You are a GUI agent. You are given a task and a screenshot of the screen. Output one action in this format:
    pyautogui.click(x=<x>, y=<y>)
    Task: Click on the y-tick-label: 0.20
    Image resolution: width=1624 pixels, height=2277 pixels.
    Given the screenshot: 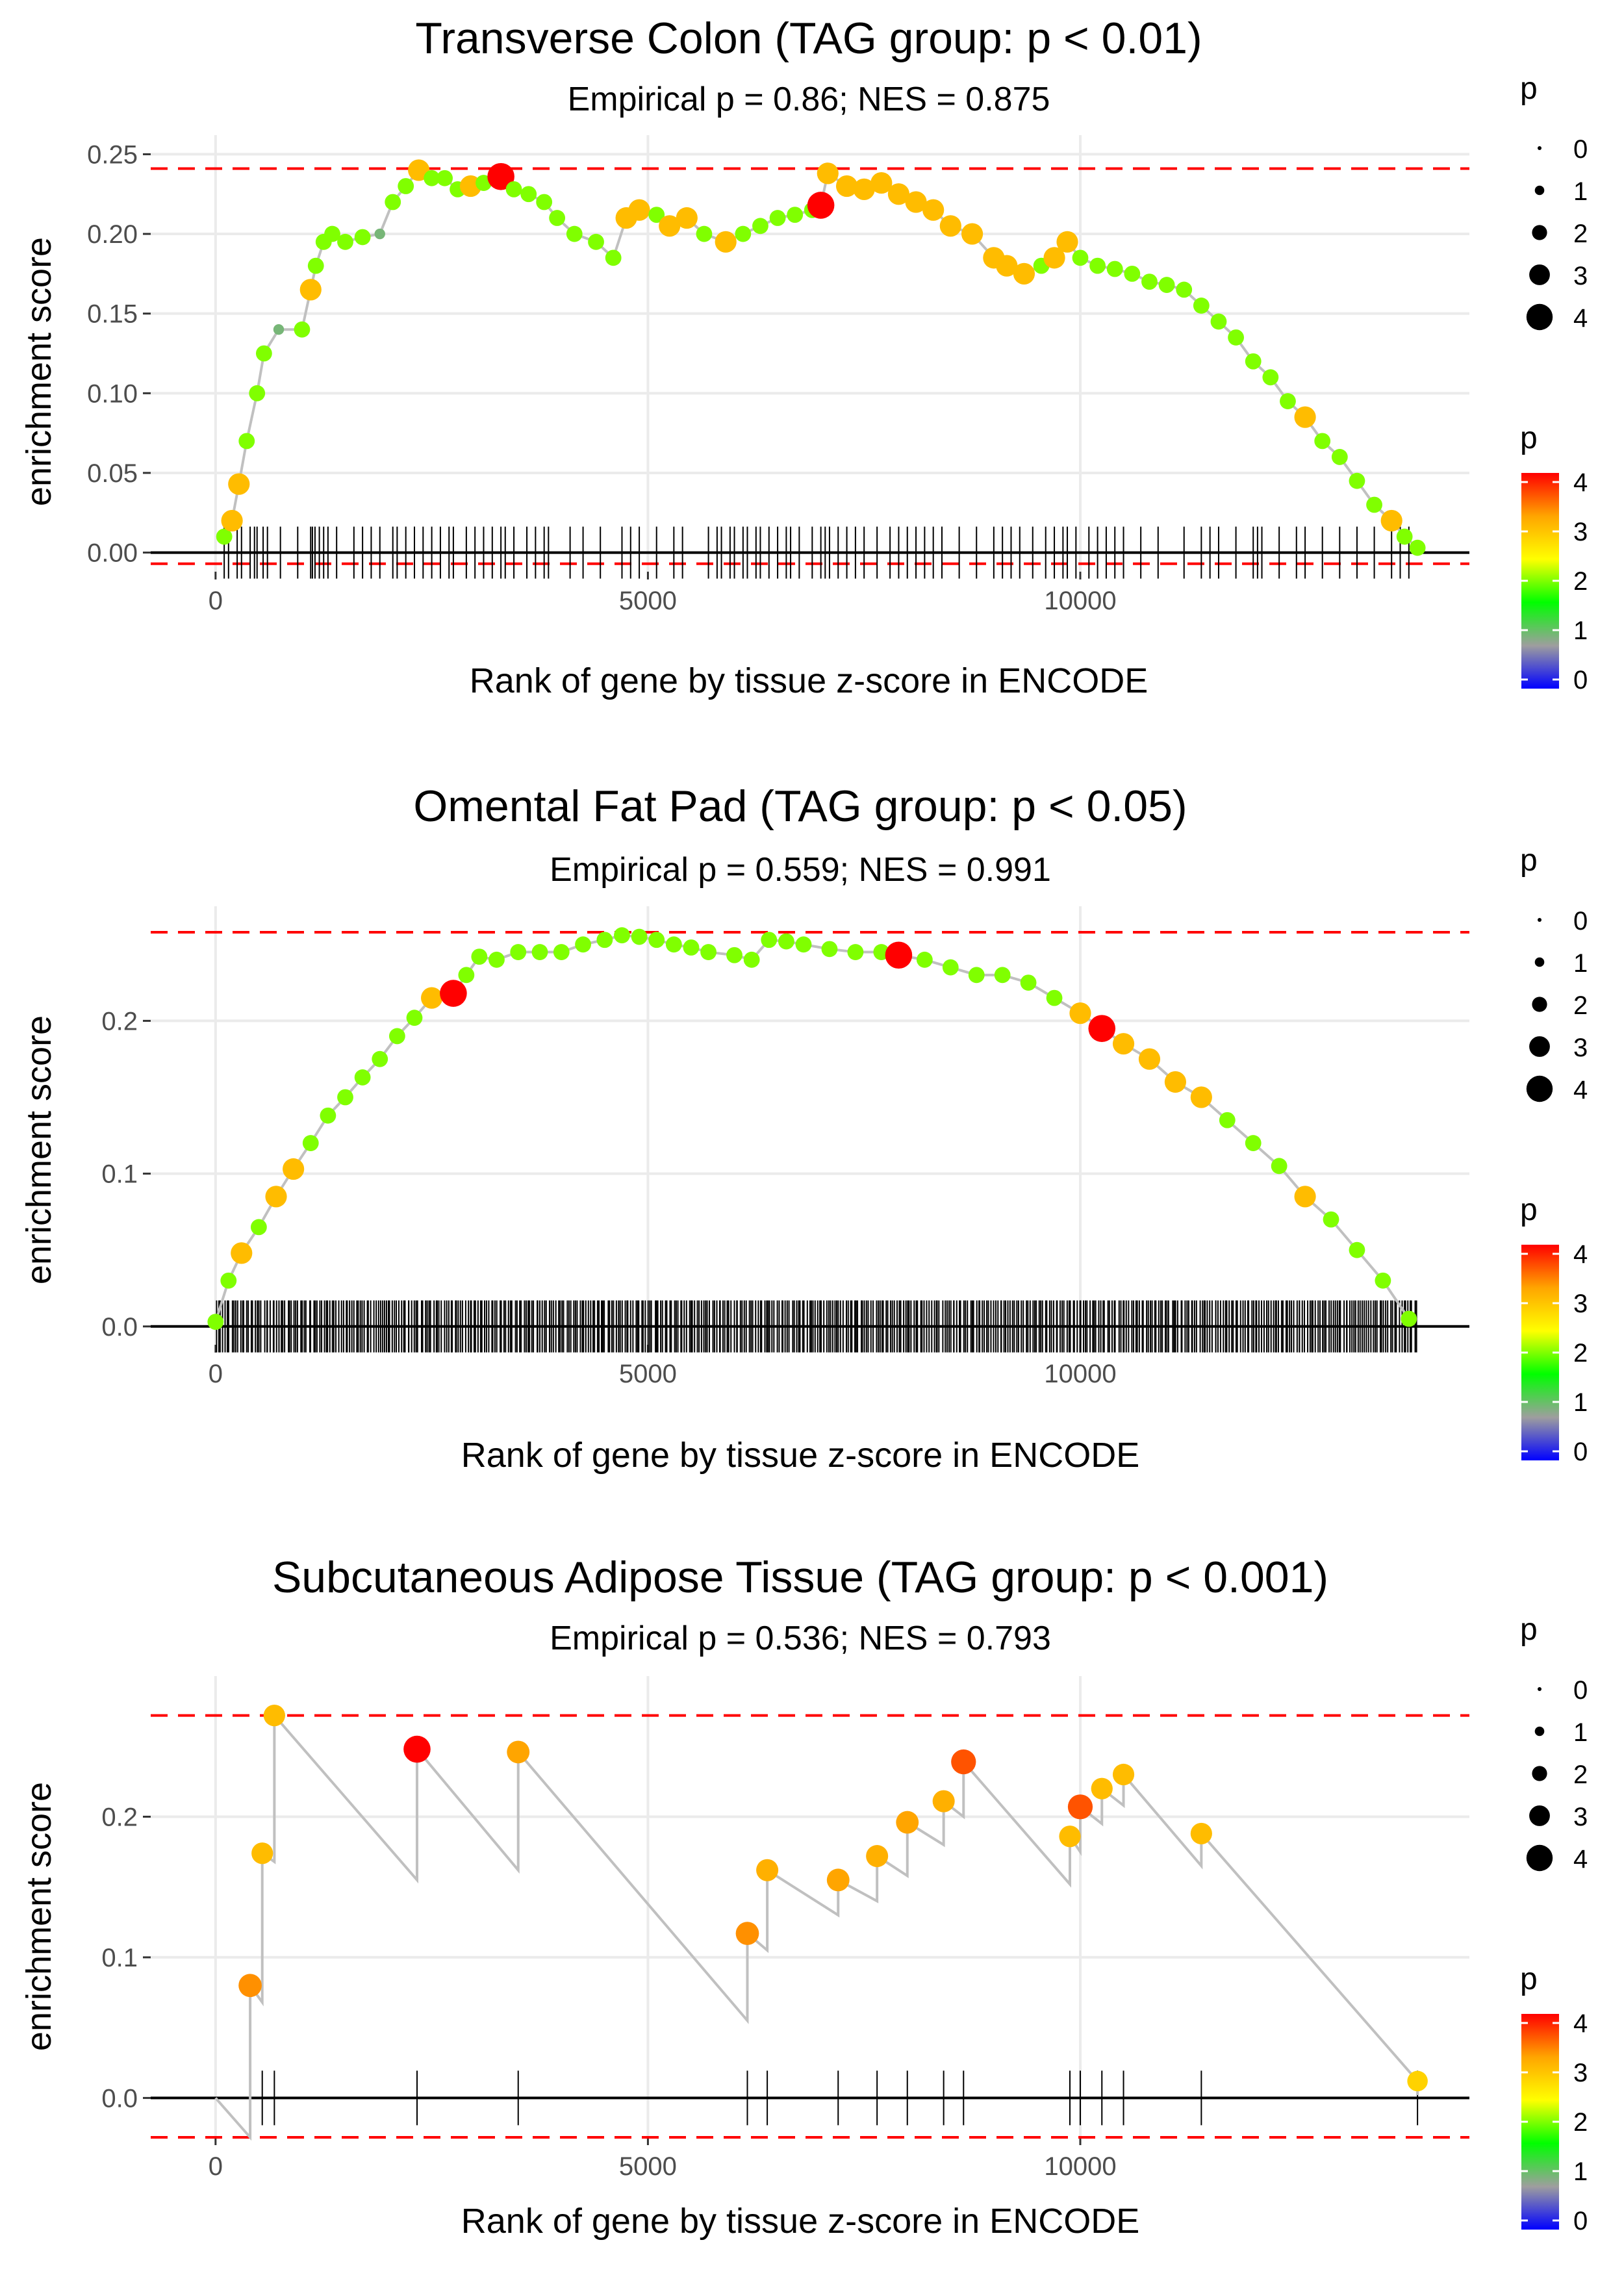 What is the action you would take?
    pyautogui.click(x=112, y=235)
    